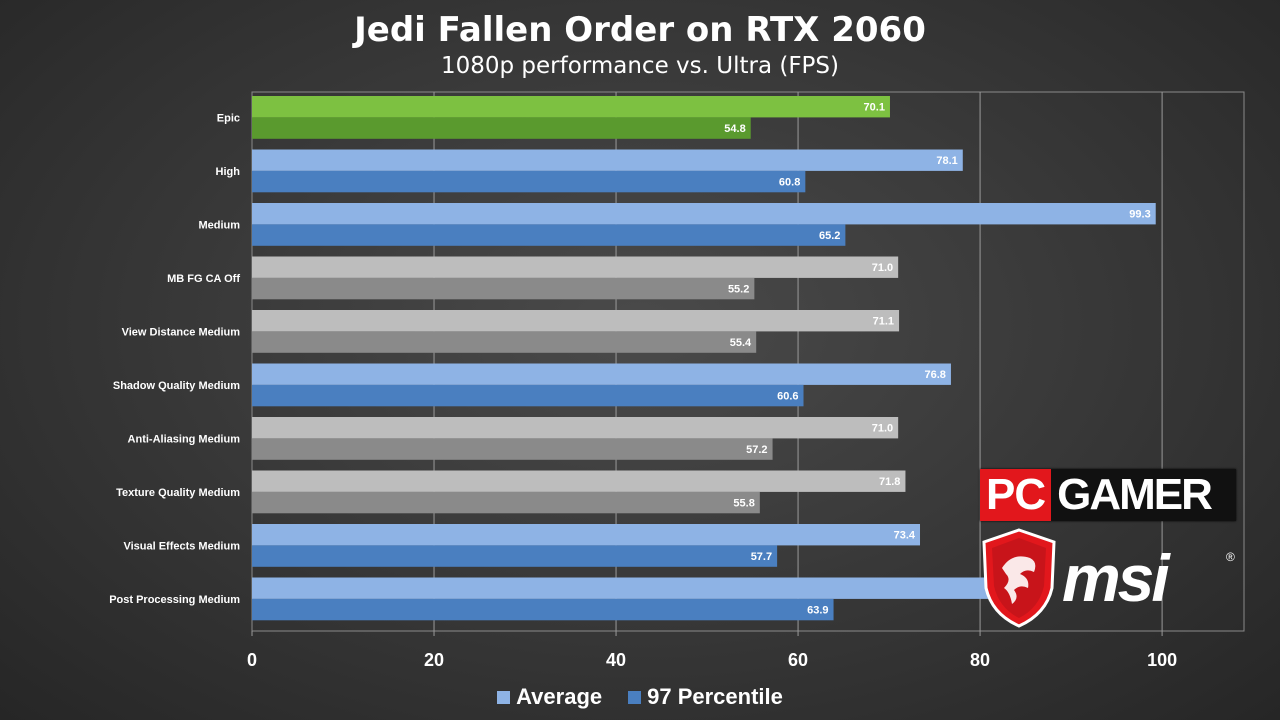 This screenshot has width=1280, height=720. What do you see at coordinates (184, 439) in the screenshot?
I see `category-label: Anti-Aliasing Medium` at bounding box center [184, 439].